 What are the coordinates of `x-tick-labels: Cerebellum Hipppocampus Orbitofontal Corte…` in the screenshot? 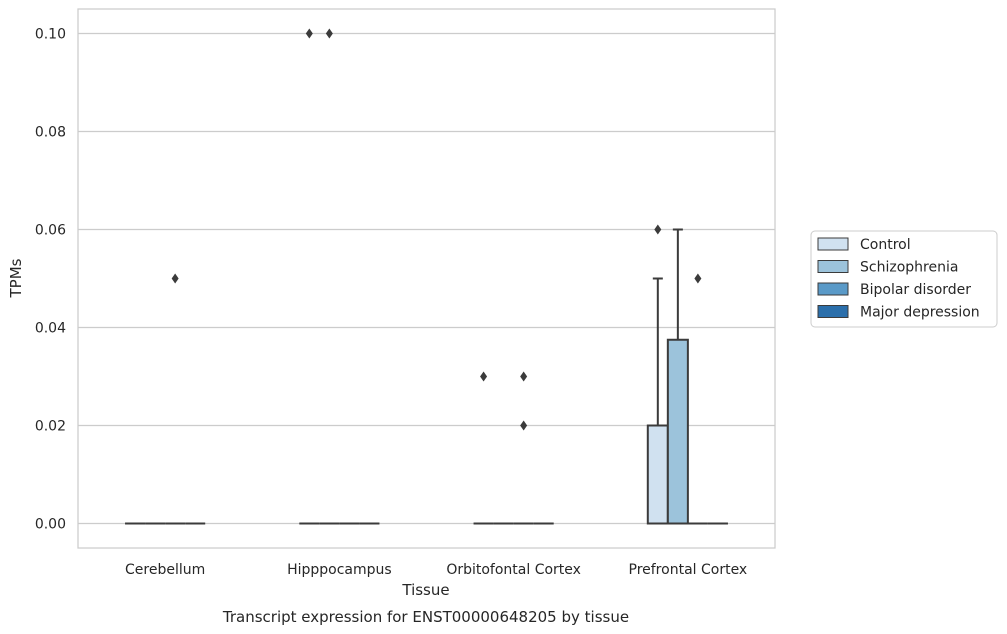 It's located at (436, 570).